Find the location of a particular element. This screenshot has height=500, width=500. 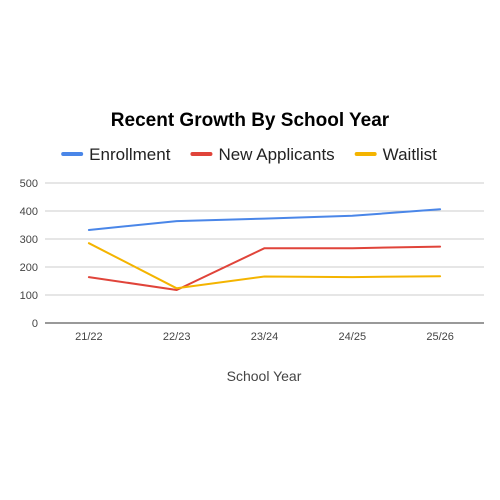

legend: Enrollment New Applicants Waitlist is located at coordinates (249, 154).